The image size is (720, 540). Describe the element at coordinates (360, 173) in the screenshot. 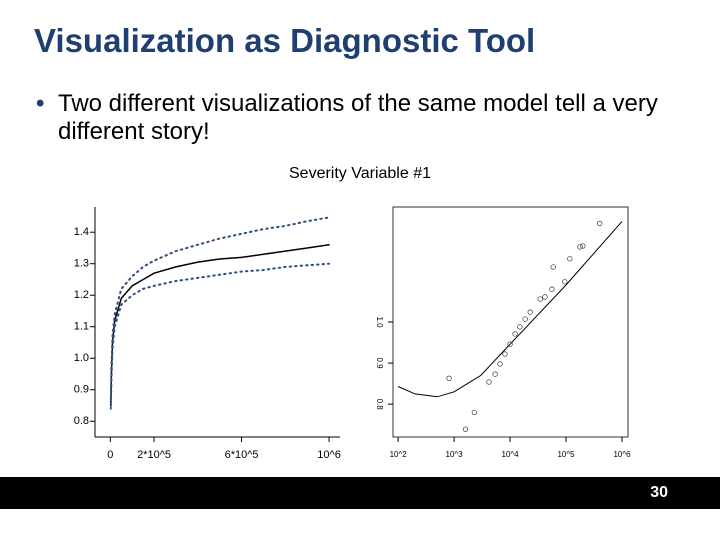

I see `figure-title: Severity Variable #1` at that location.